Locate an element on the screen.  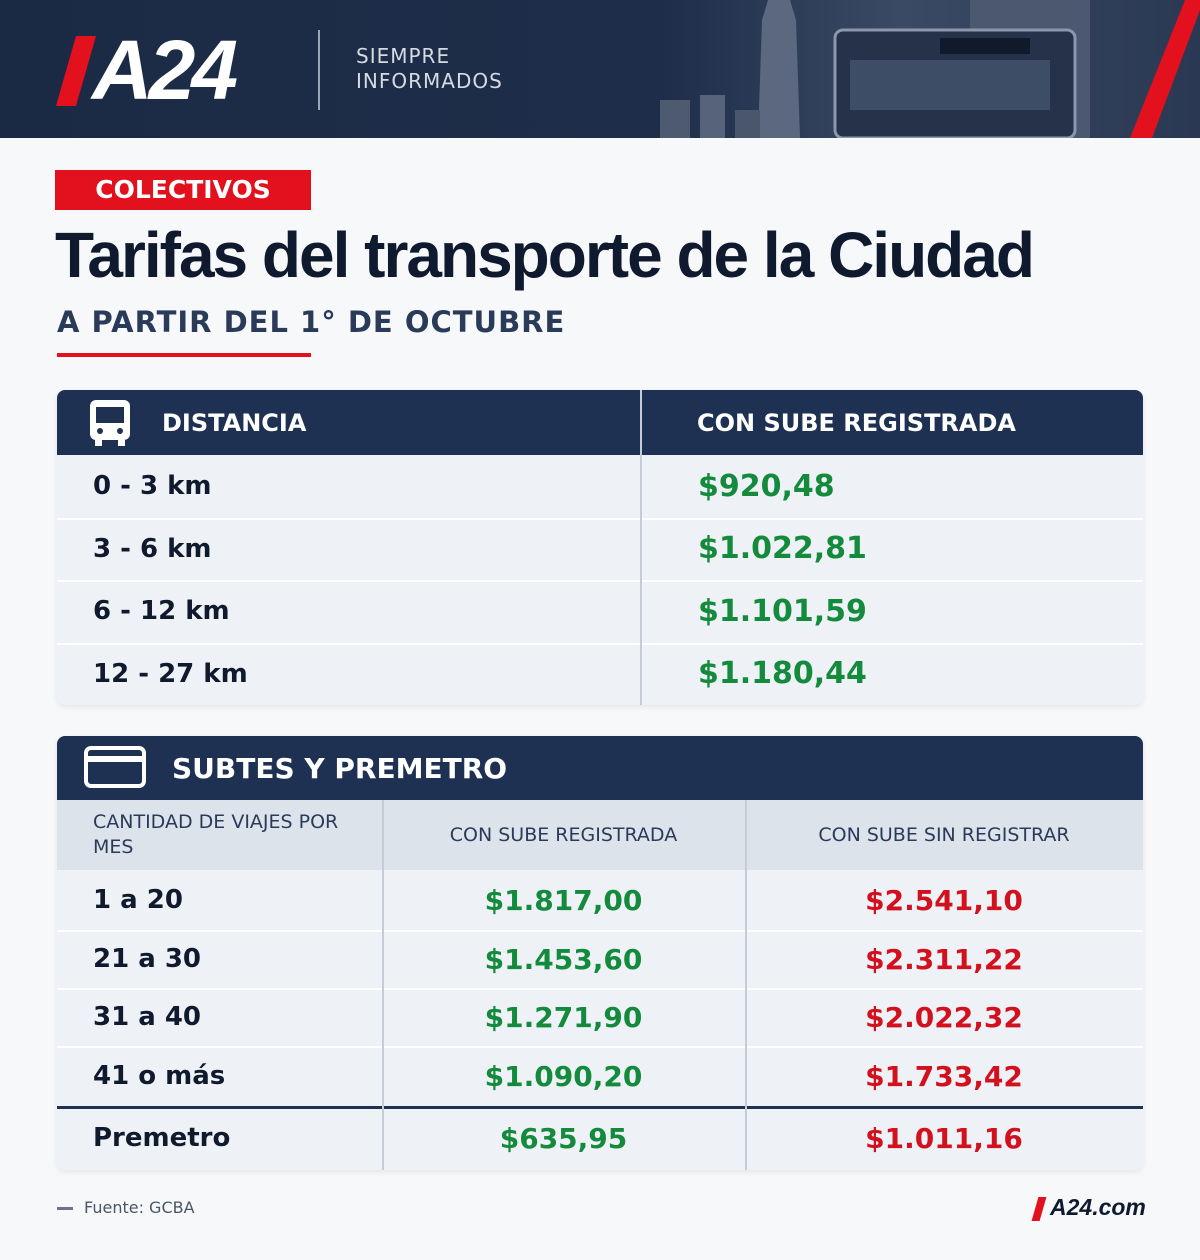
card-icon is located at coordinates (115, 767).